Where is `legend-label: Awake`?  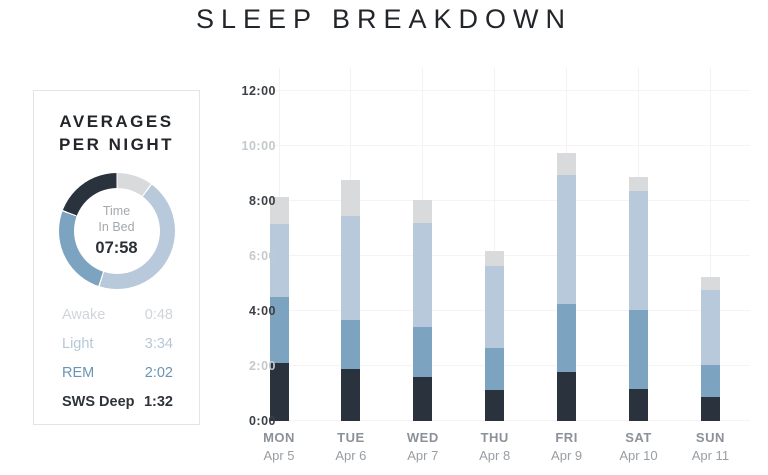 legend-label: Awake is located at coordinates (84, 314).